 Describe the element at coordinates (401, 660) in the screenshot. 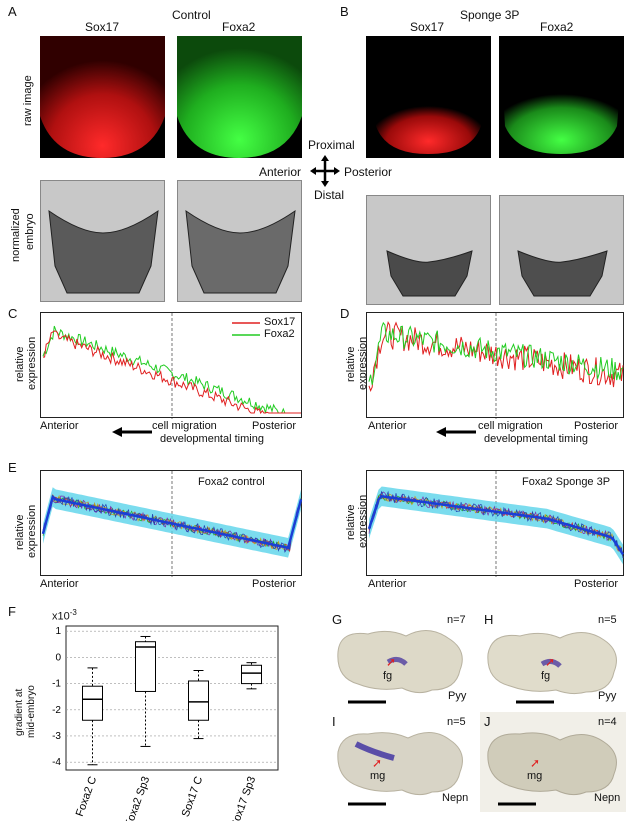

I see `photo-g` at that location.